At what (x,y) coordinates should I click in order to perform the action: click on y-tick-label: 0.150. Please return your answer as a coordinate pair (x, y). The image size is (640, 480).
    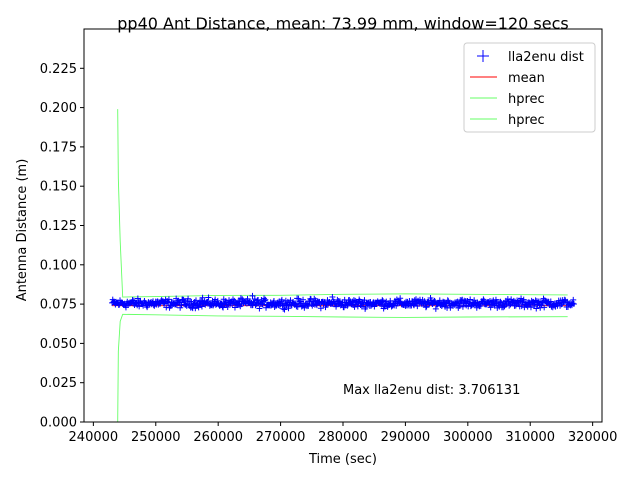
    Looking at the image, I should click on (58, 187).